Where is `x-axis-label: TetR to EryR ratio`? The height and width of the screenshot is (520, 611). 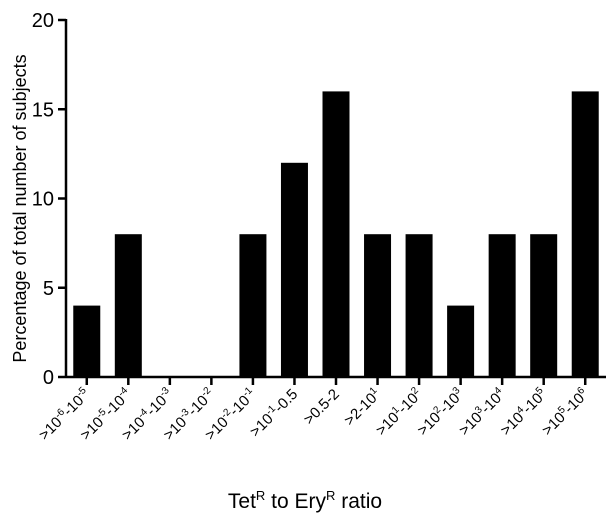
x-axis-label: TetR to EryR ratio is located at coordinates (305, 500).